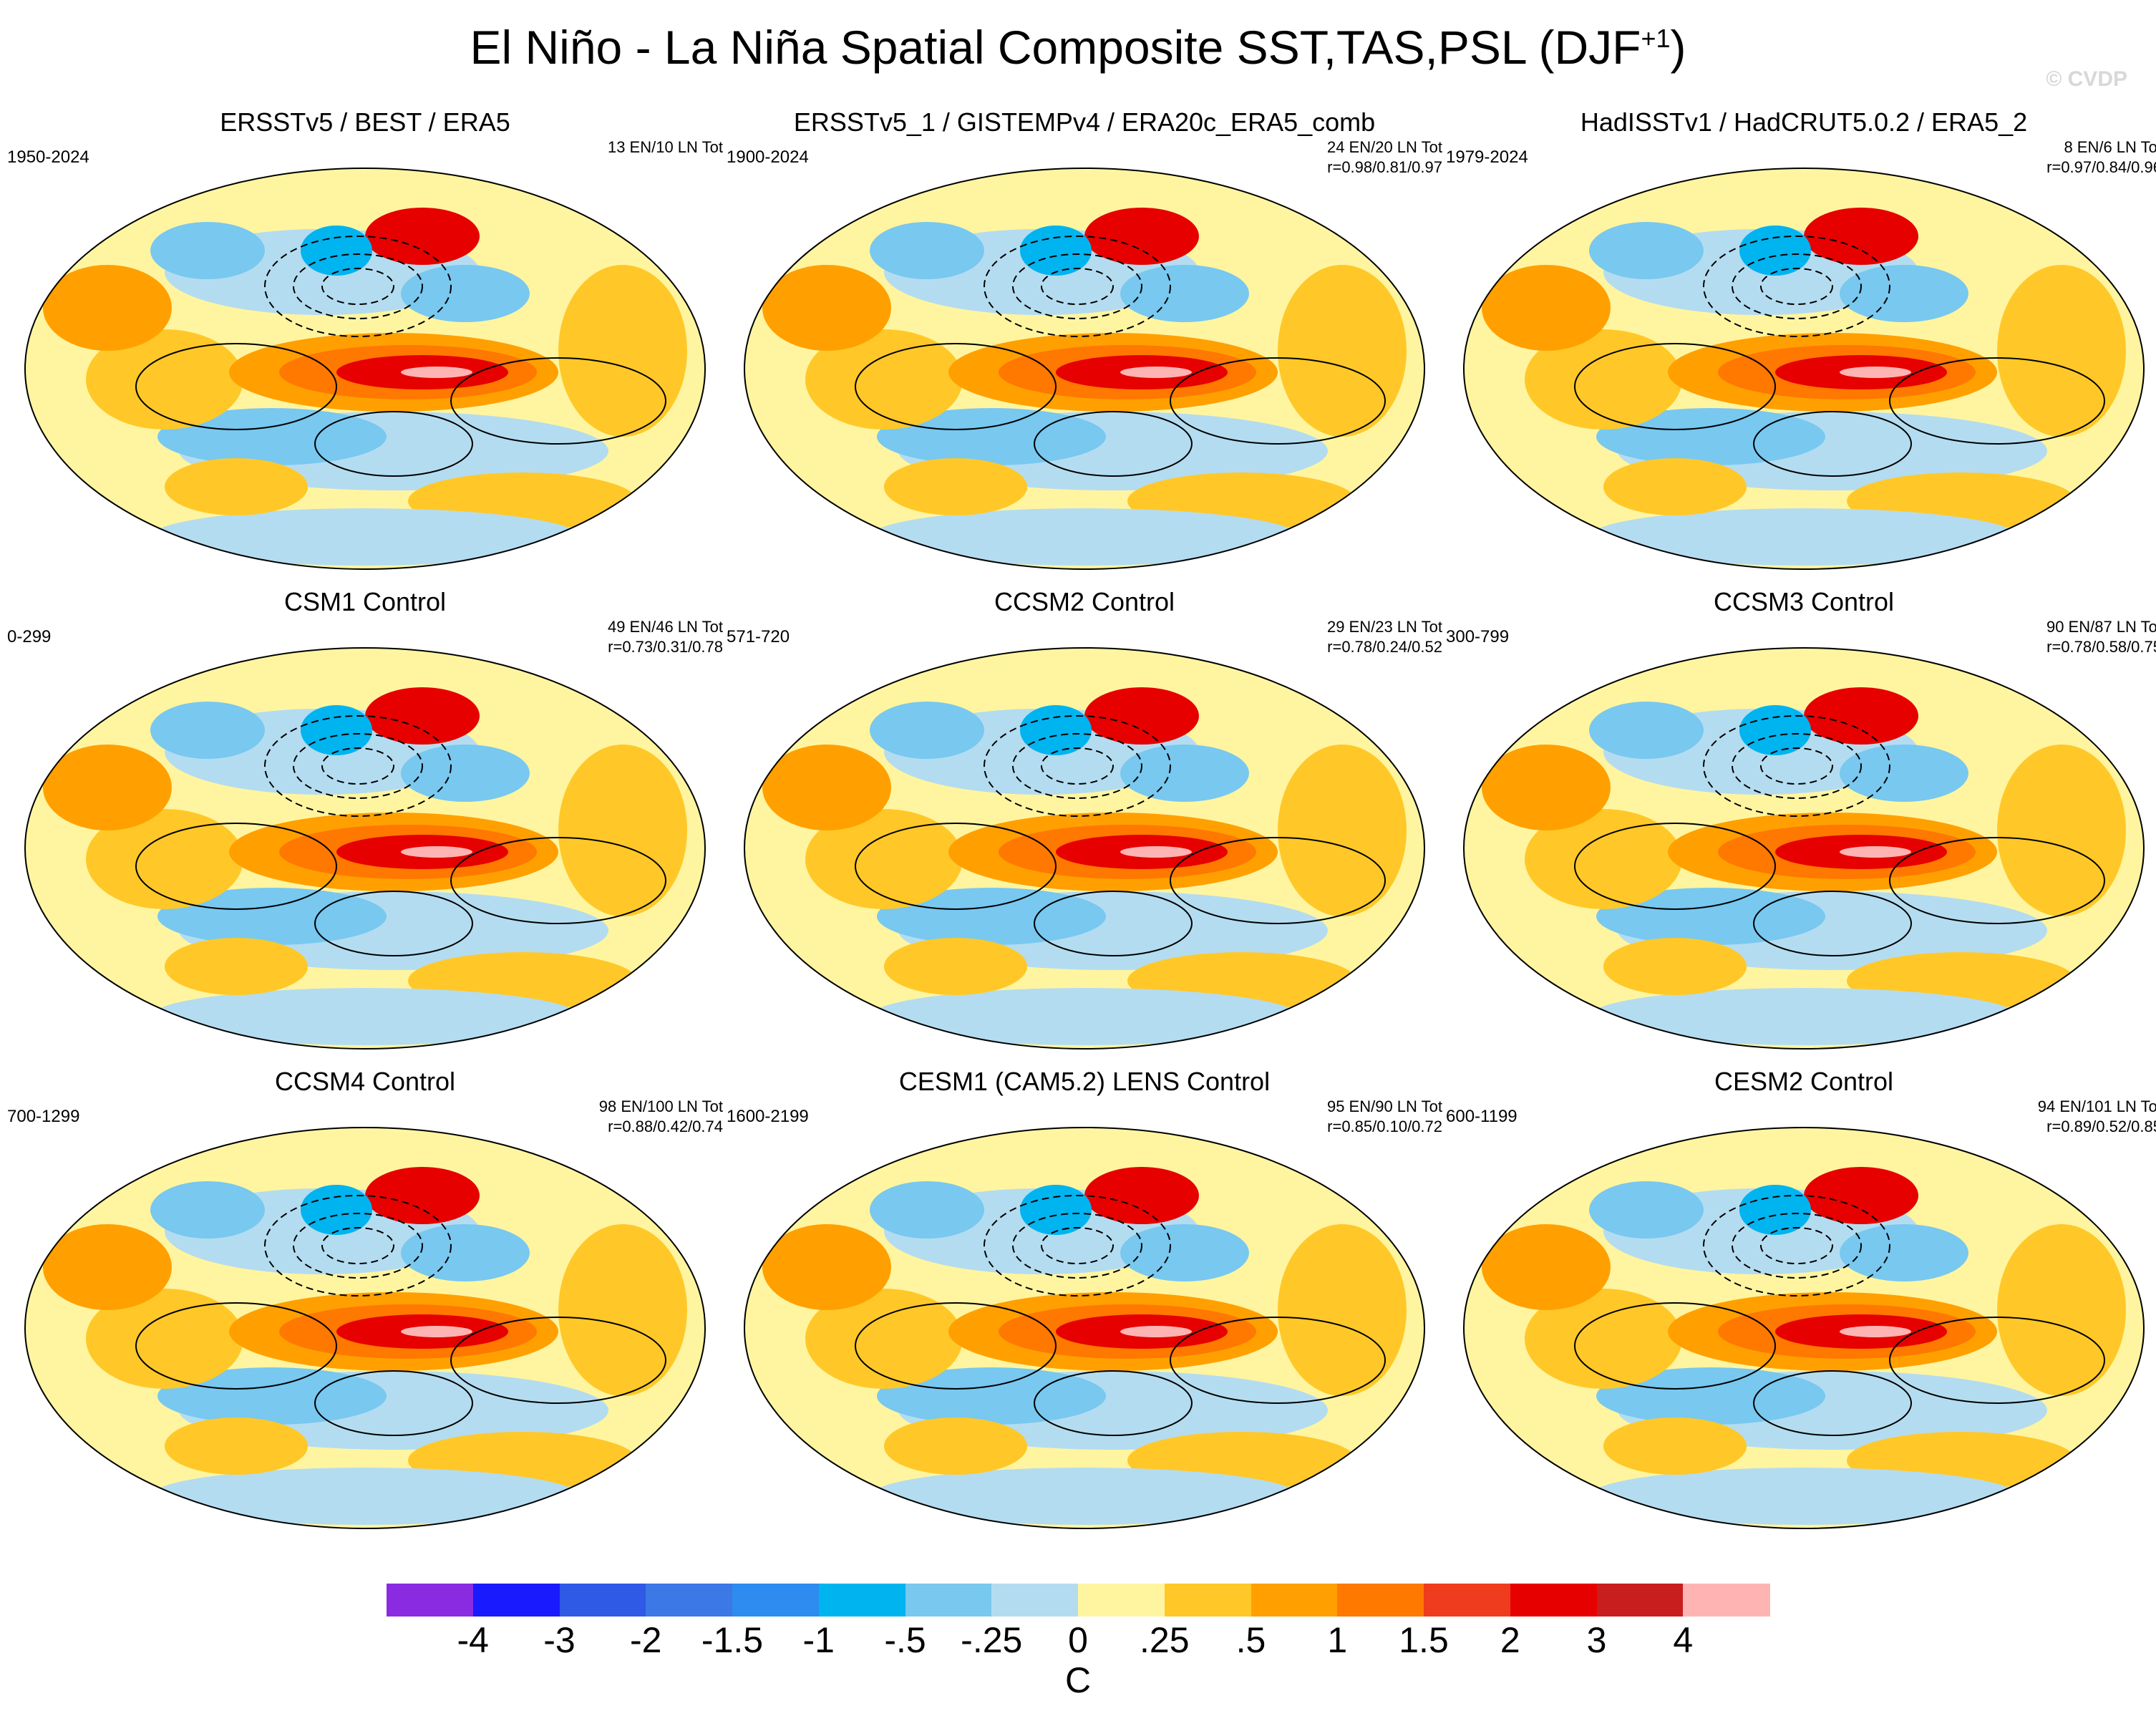  I want to click on pattern-correlation: r=0.85/0.10/0.72, so click(1384, 1126).